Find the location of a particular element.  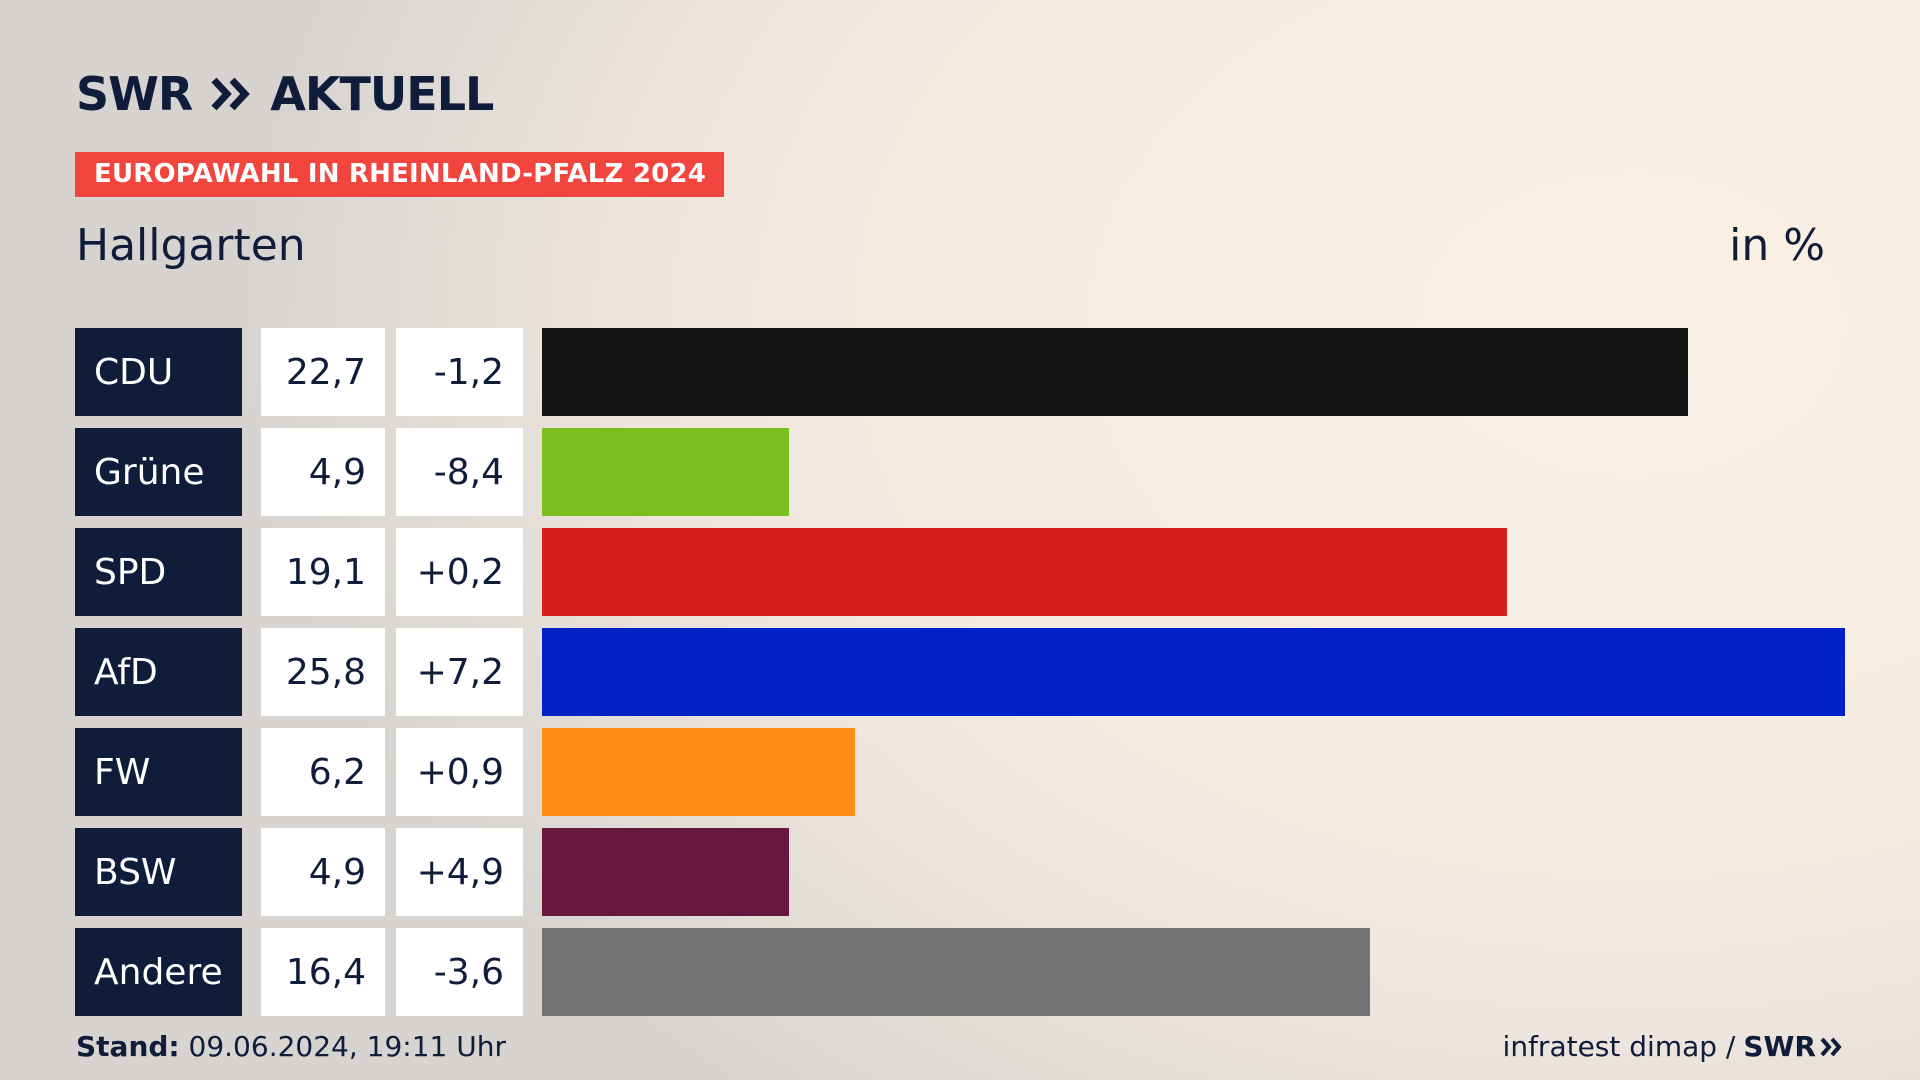

value-label: 22,7 is located at coordinates (326, 372).